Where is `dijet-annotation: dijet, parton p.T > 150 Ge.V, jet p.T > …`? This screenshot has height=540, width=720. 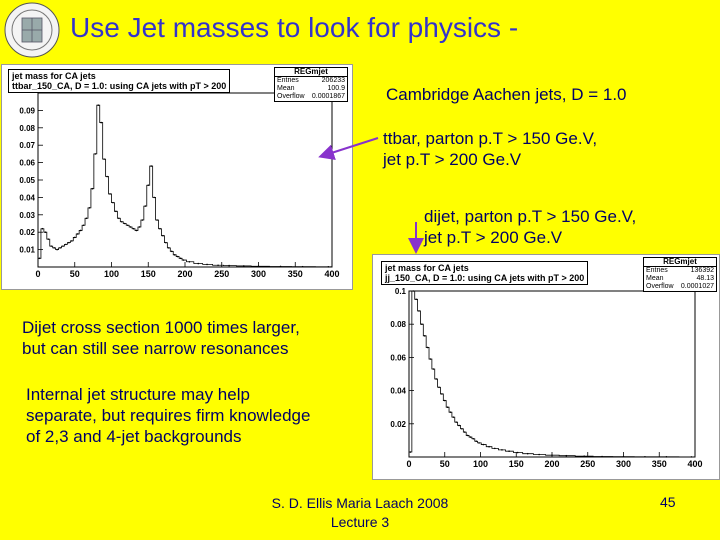 dijet-annotation: dijet, parton p.T > 150 Ge.V, jet p.T > … is located at coordinates (530, 227).